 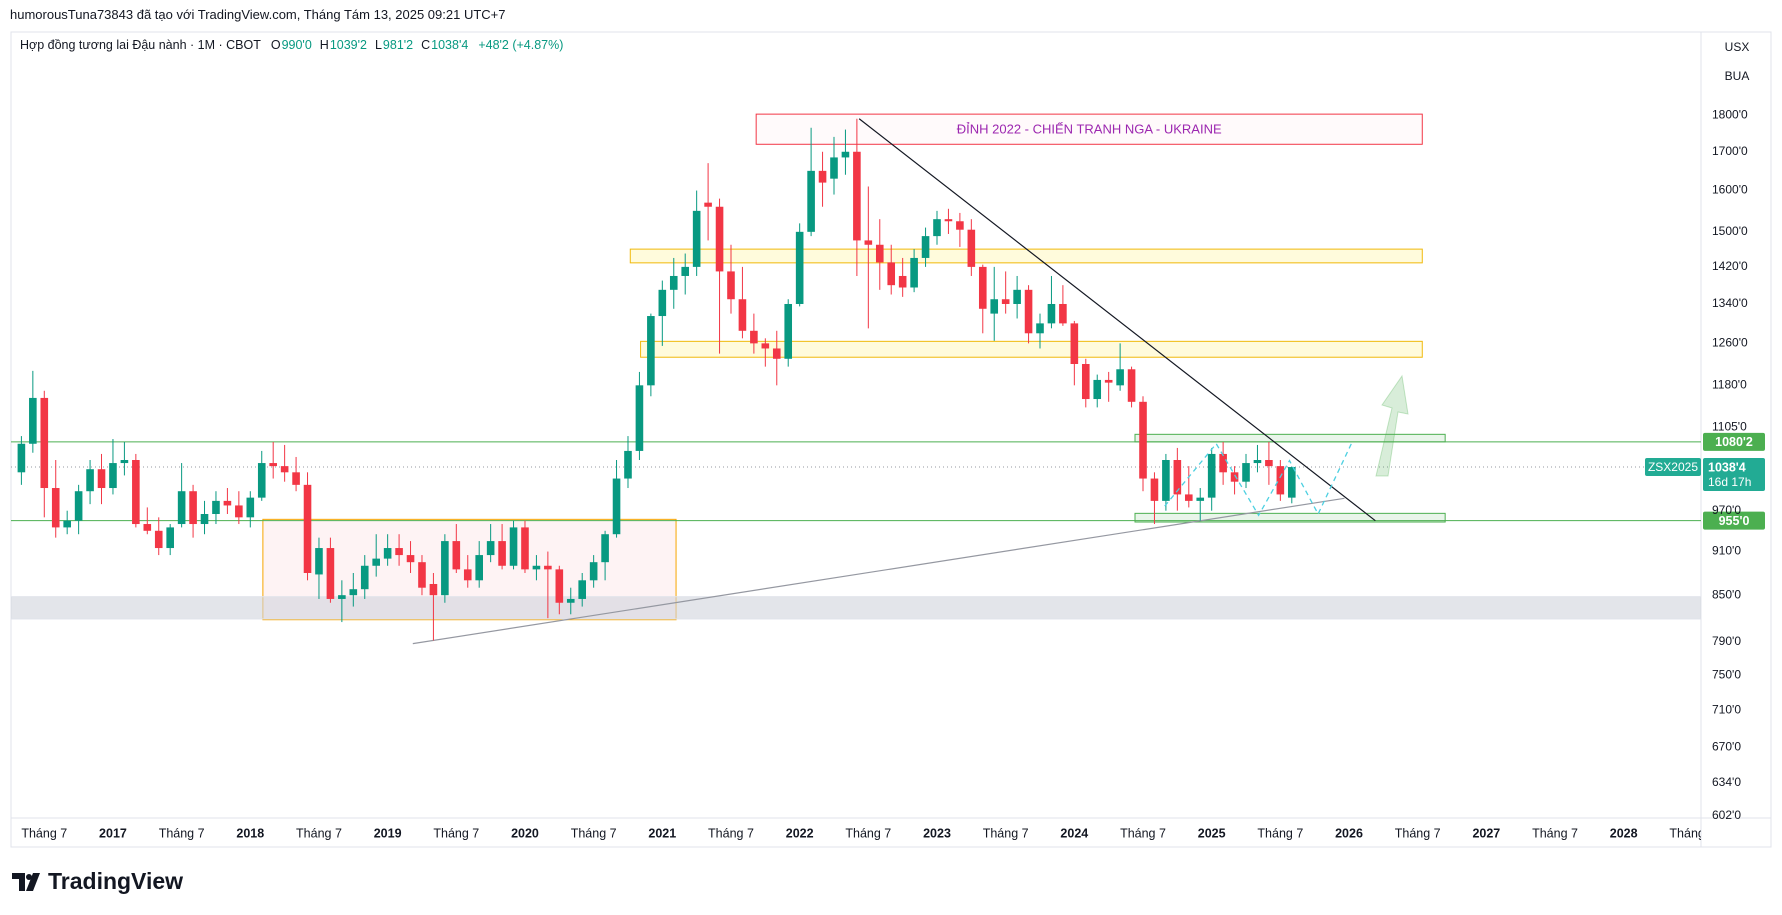 I want to click on unit: BUA, so click(x=1737, y=76).